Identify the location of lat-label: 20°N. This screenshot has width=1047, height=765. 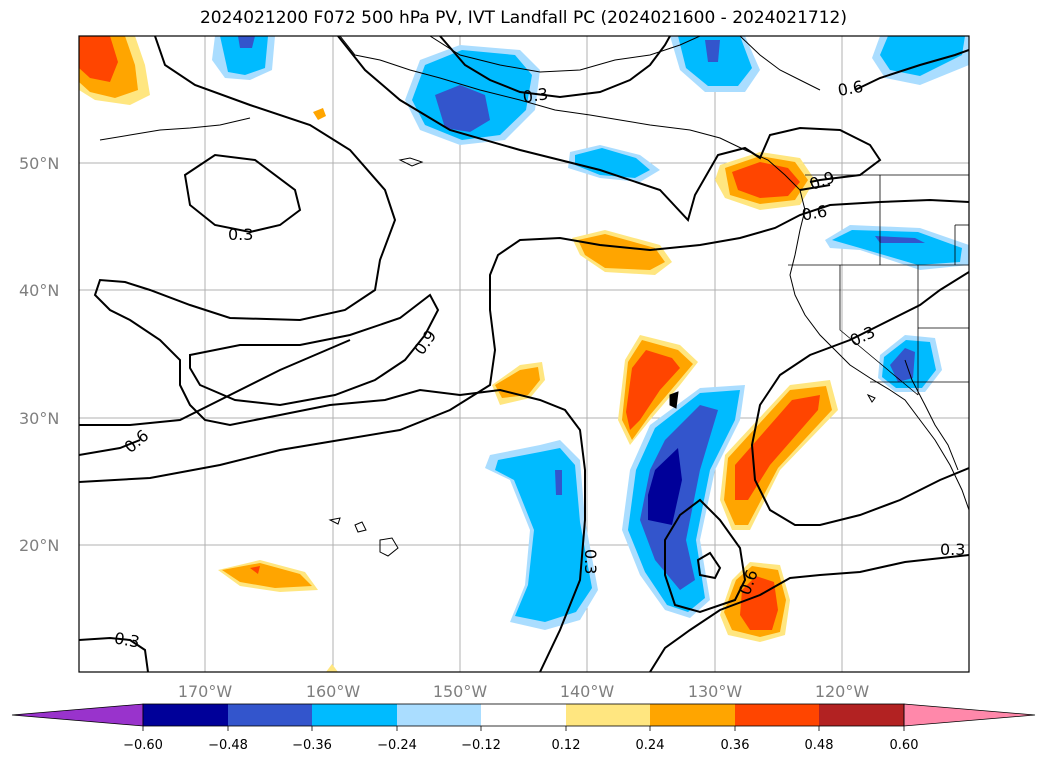
(39, 545).